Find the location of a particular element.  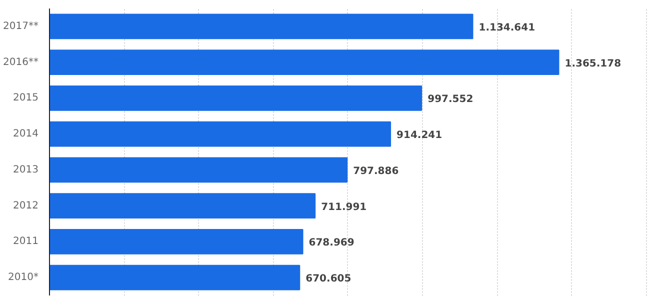

y-tick-label: 2017** is located at coordinates (21, 26).